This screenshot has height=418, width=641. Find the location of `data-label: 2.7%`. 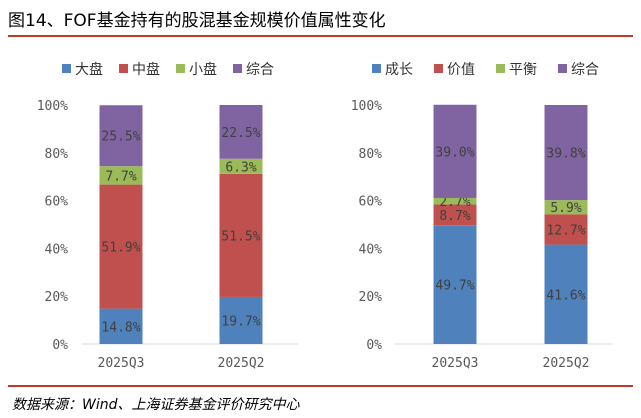

data-label: 2.7% is located at coordinates (454, 202).